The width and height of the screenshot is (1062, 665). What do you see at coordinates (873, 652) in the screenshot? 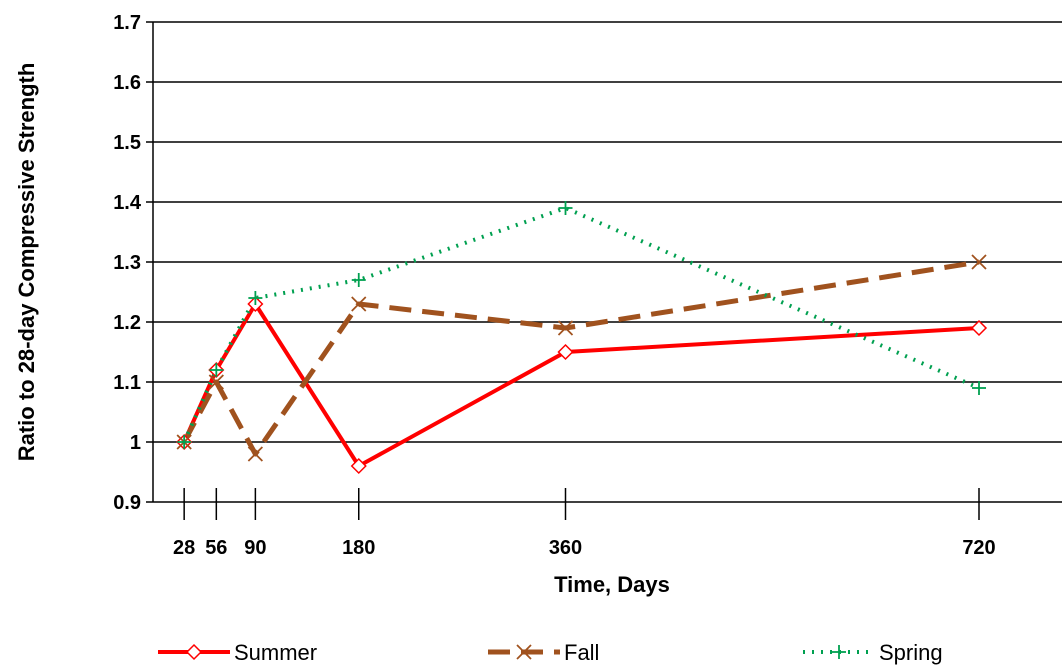
I see `legend-item-spring: Spring` at bounding box center [873, 652].